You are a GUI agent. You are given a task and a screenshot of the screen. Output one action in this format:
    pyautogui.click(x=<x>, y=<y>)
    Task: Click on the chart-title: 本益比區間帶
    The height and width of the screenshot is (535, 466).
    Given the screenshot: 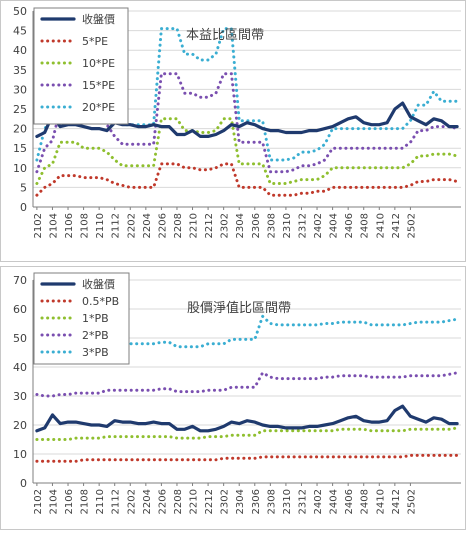 What is the action you would take?
    pyautogui.click(x=225, y=35)
    